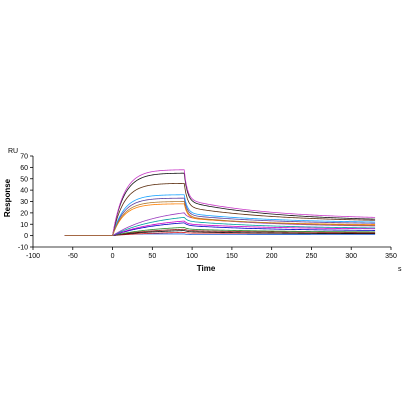  I want to click on y-ticks: -10 0 10 20 30 40 50 60 70, so click(25, 203).